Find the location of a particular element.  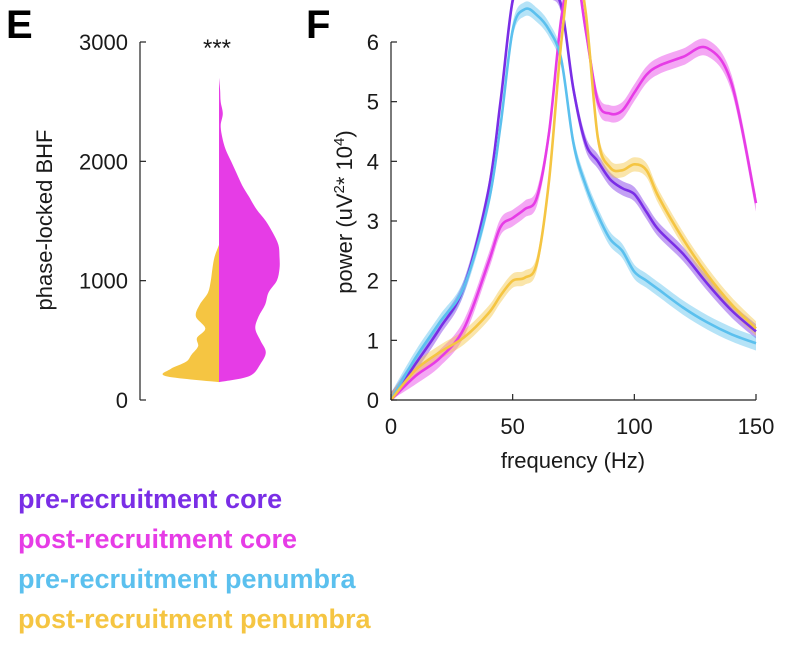

line-y-tick-label: 0 is located at coordinates (373, 400).